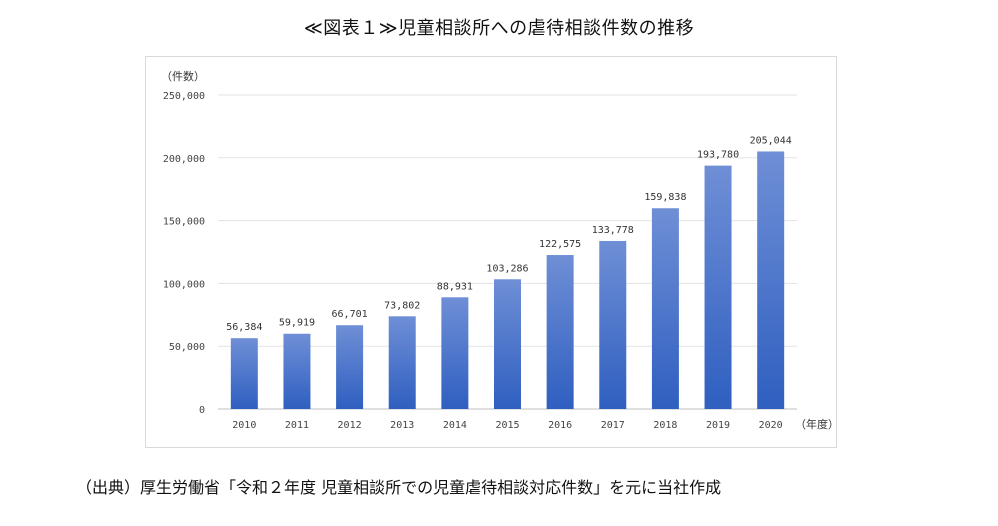  Describe the element at coordinates (560, 425) in the screenshot. I see `x-tick-label-2016: 2016` at that location.